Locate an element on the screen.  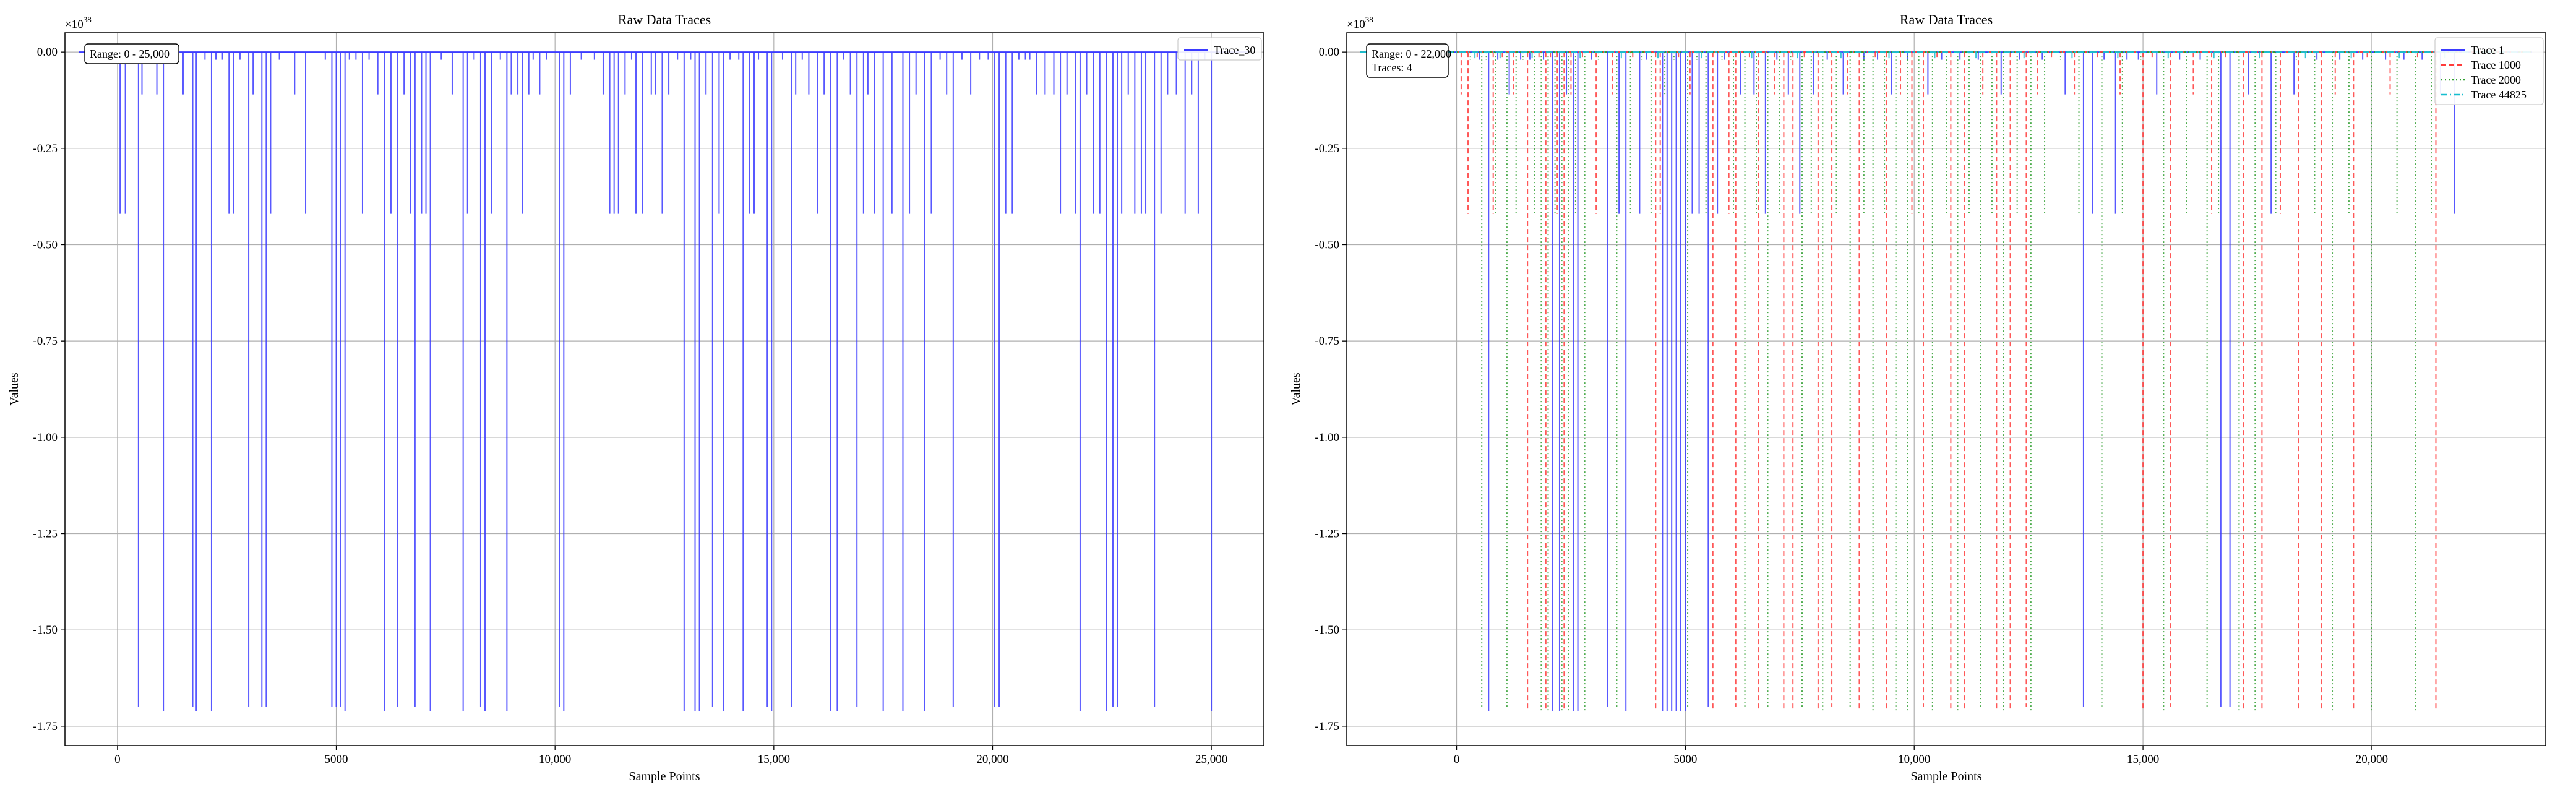
legend-label: Trace 1 is located at coordinates (2487, 50).